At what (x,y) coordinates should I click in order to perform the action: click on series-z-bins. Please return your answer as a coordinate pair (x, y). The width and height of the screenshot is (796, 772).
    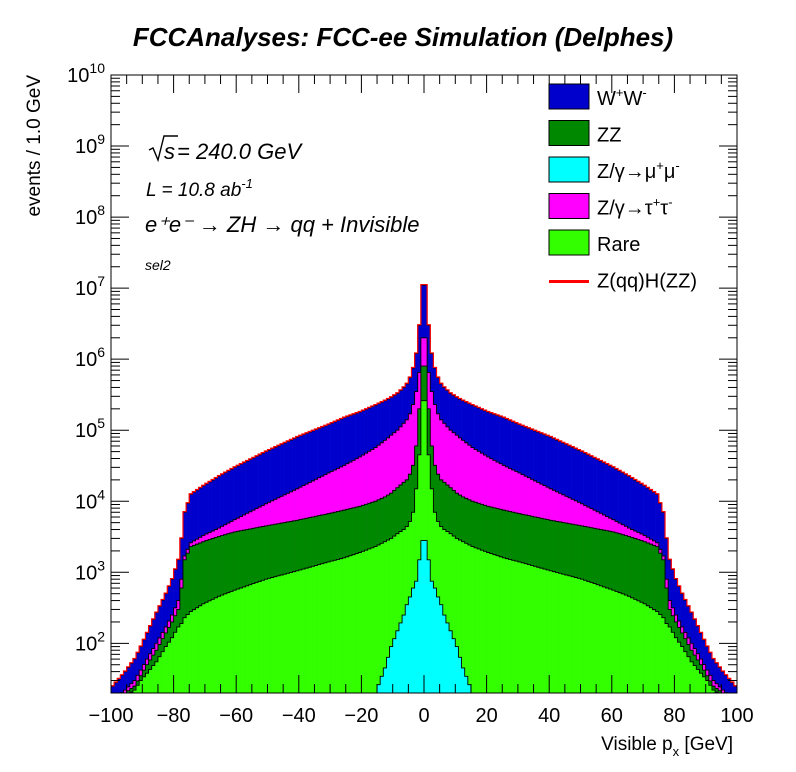
    Looking at the image, I should click on (424, 616).